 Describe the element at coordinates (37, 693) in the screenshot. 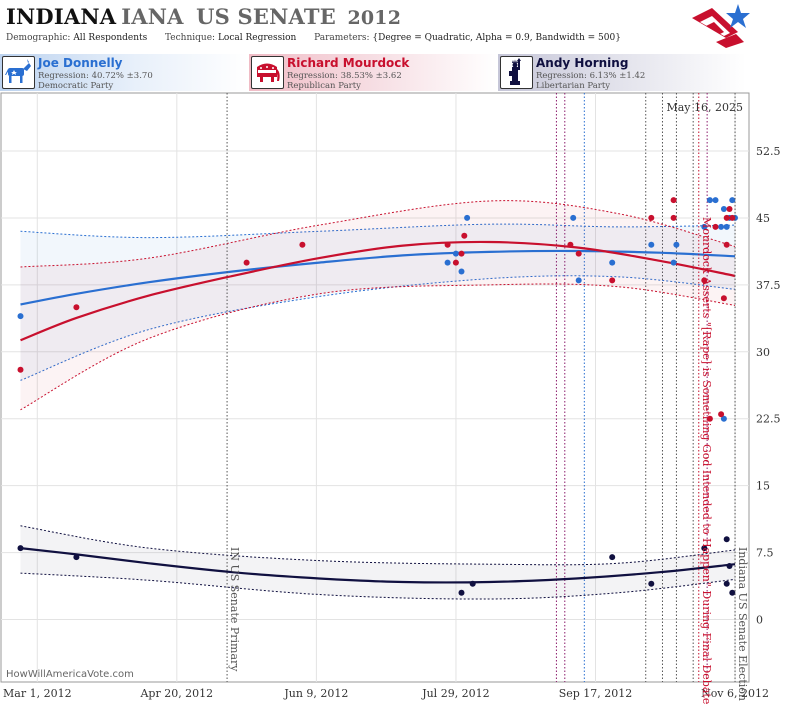

I see `x-tick-label: Mar 1, 2012` at that location.